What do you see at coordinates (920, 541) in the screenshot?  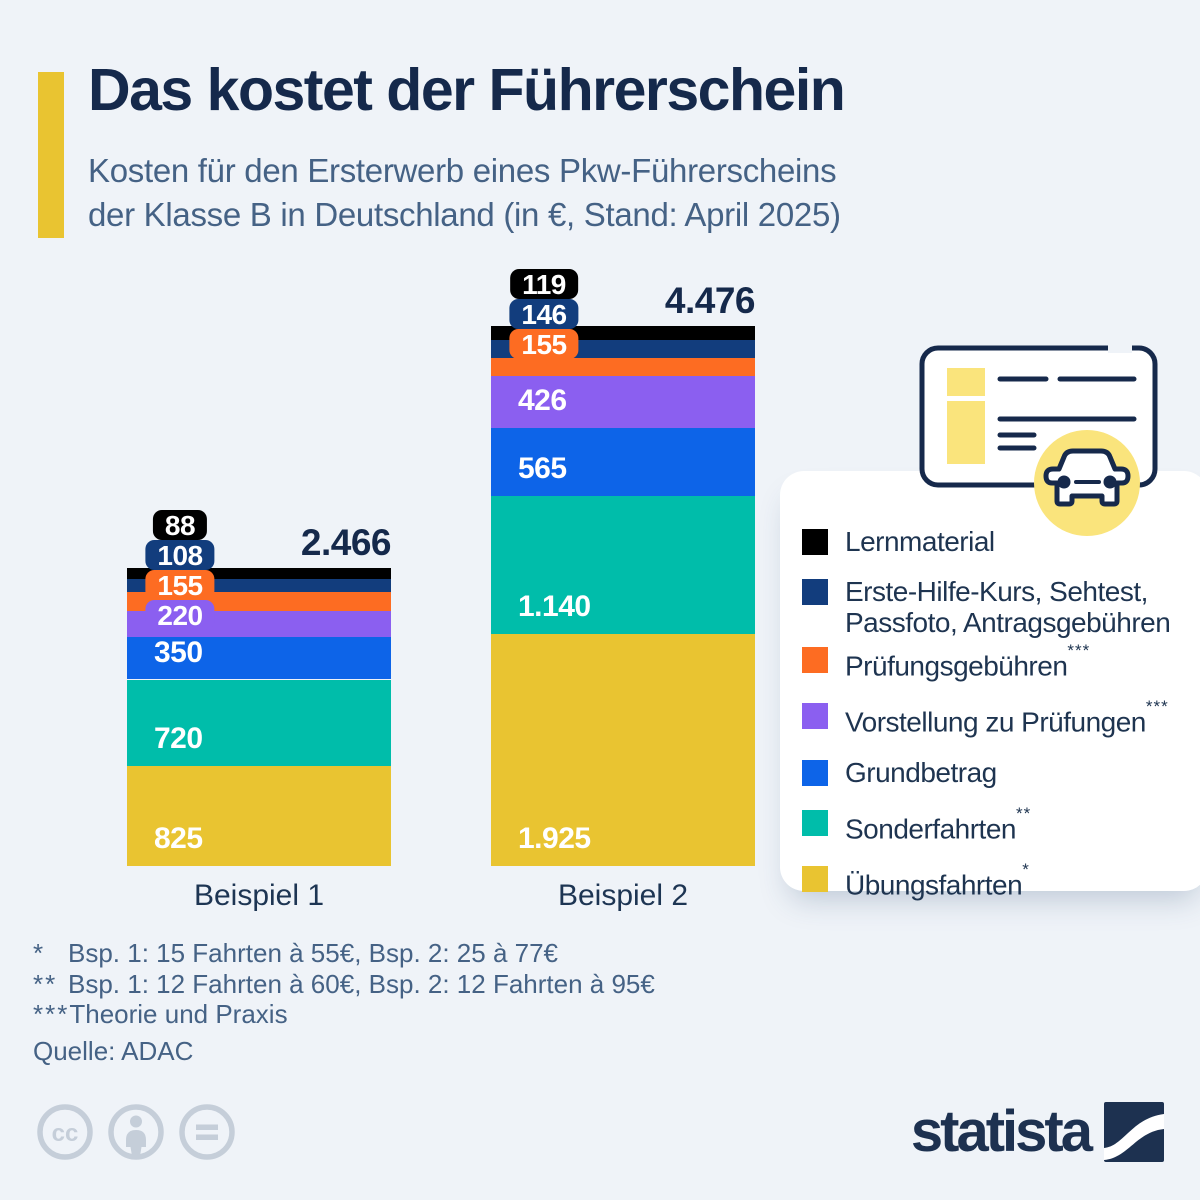 I see `legend-label: Lernmaterial` at bounding box center [920, 541].